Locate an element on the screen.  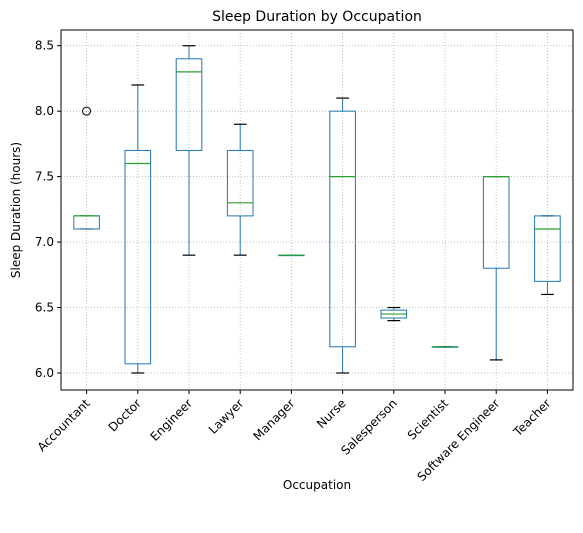
y-tick-label: 6.0 is located at coordinates (44, 373).